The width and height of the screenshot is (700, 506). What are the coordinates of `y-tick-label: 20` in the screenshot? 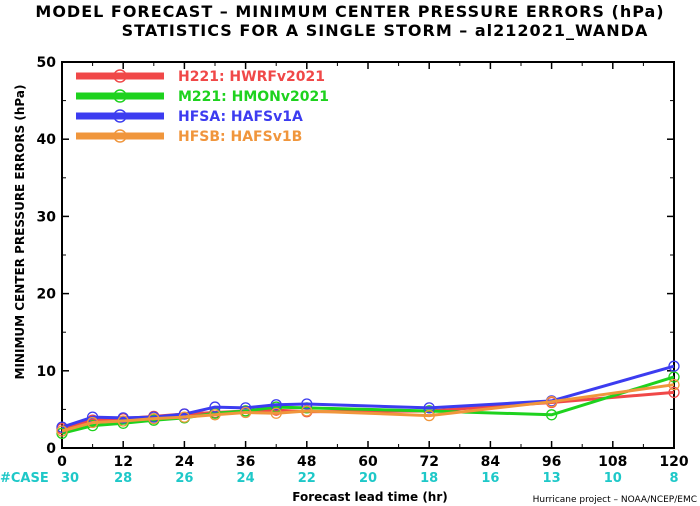 It's located at (47, 295).